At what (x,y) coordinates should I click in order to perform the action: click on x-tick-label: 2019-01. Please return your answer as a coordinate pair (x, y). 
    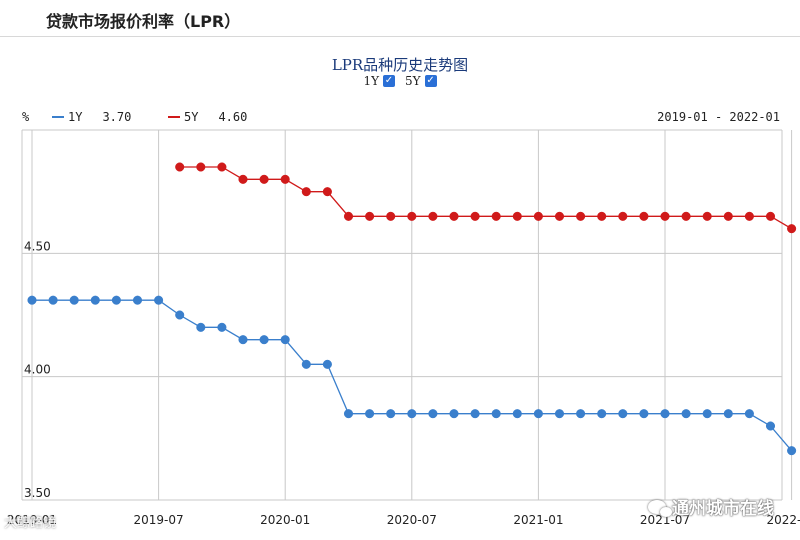
    Looking at the image, I should click on (32, 520).